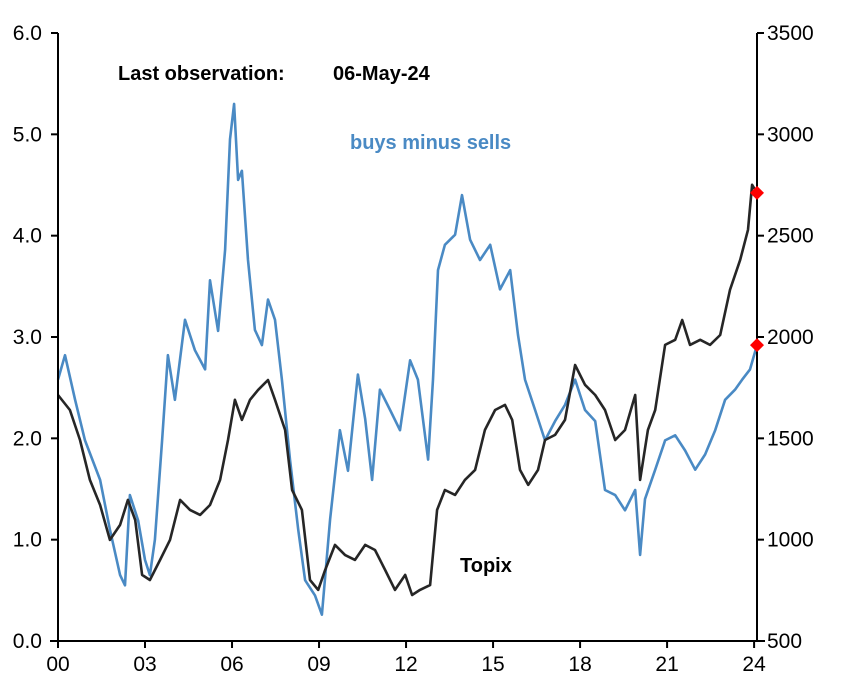 The width and height of the screenshot is (852, 687). Describe the element at coordinates (27, 236) in the screenshot. I see `left-tick-label: 4.0` at that location.